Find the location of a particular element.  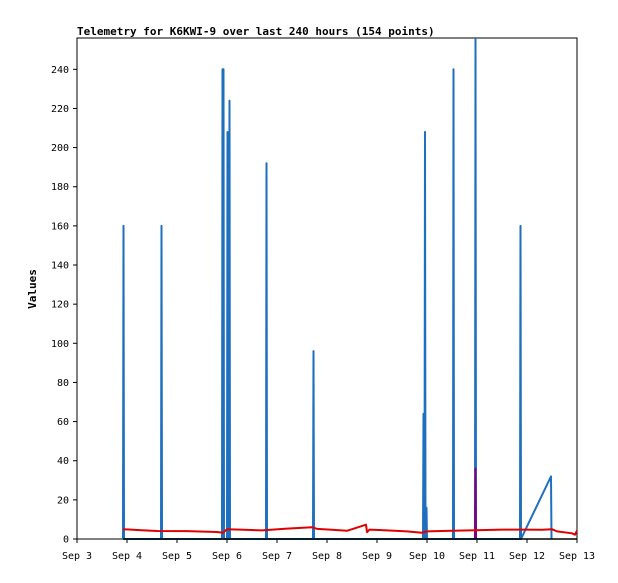

x-tick-label: Sep 13 is located at coordinates (577, 556).